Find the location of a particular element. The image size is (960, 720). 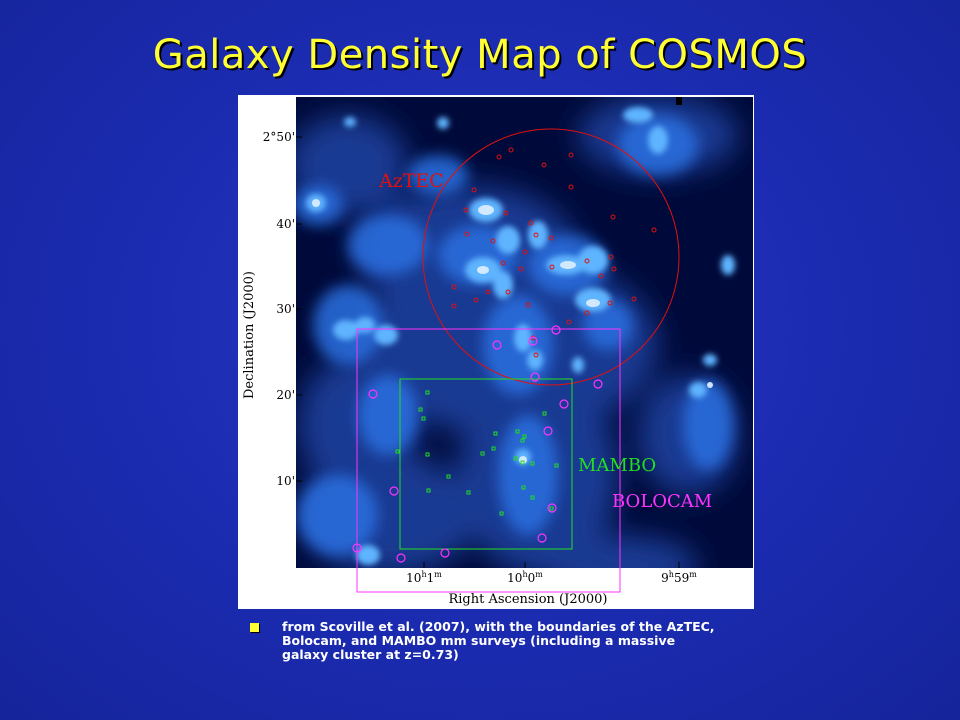

bullet-square-icon is located at coordinates (254, 627).